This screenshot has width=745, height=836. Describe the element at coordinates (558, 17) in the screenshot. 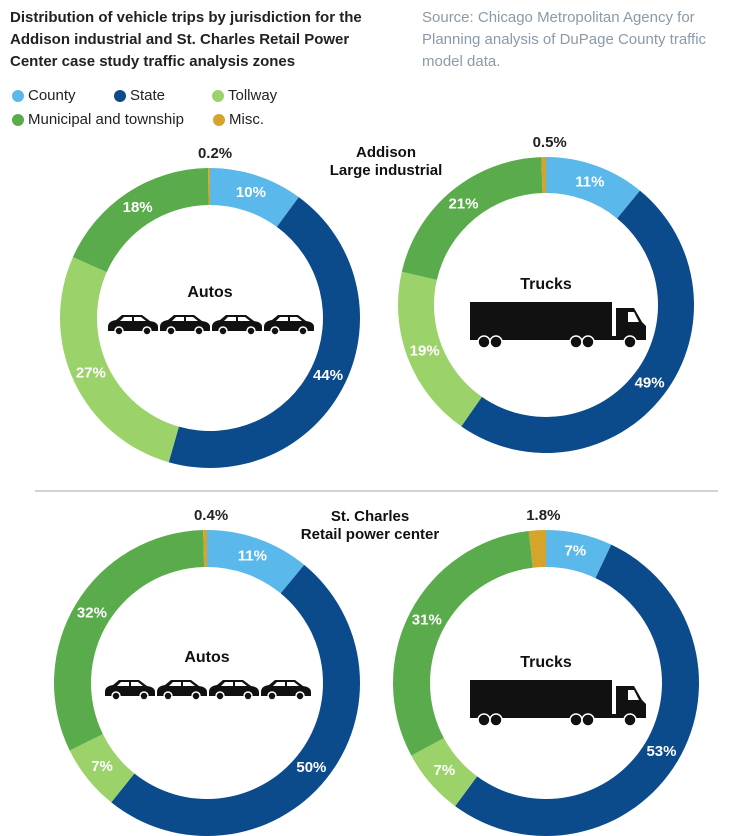

I see `source-line: Source: Chicago Metropolitan Agency for` at that location.